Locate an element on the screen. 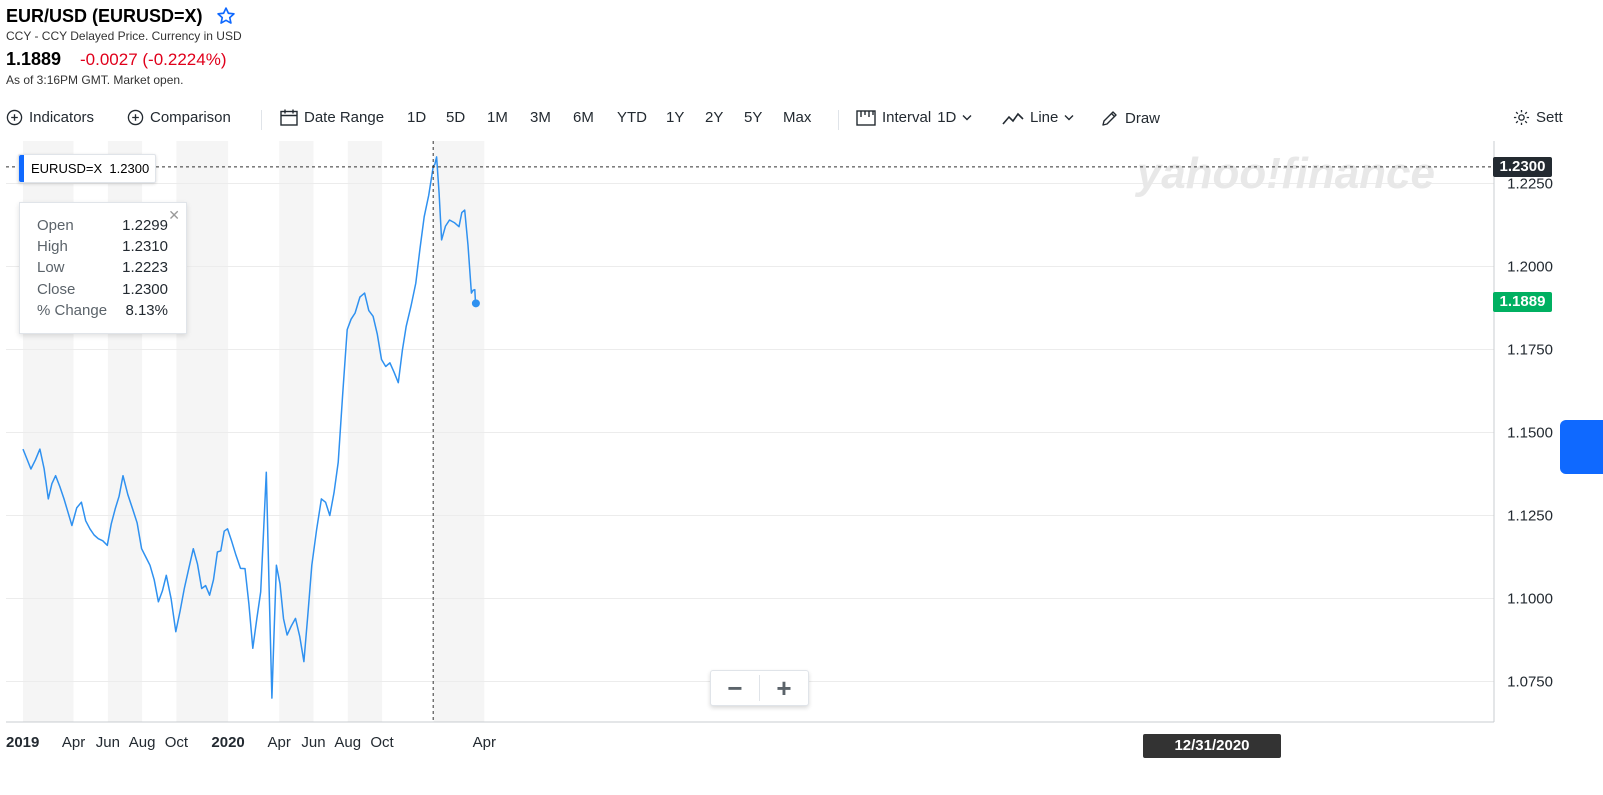 The image size is (1603, 795). series-symbol: EURUSD=X is located at coordinates (67, 168).